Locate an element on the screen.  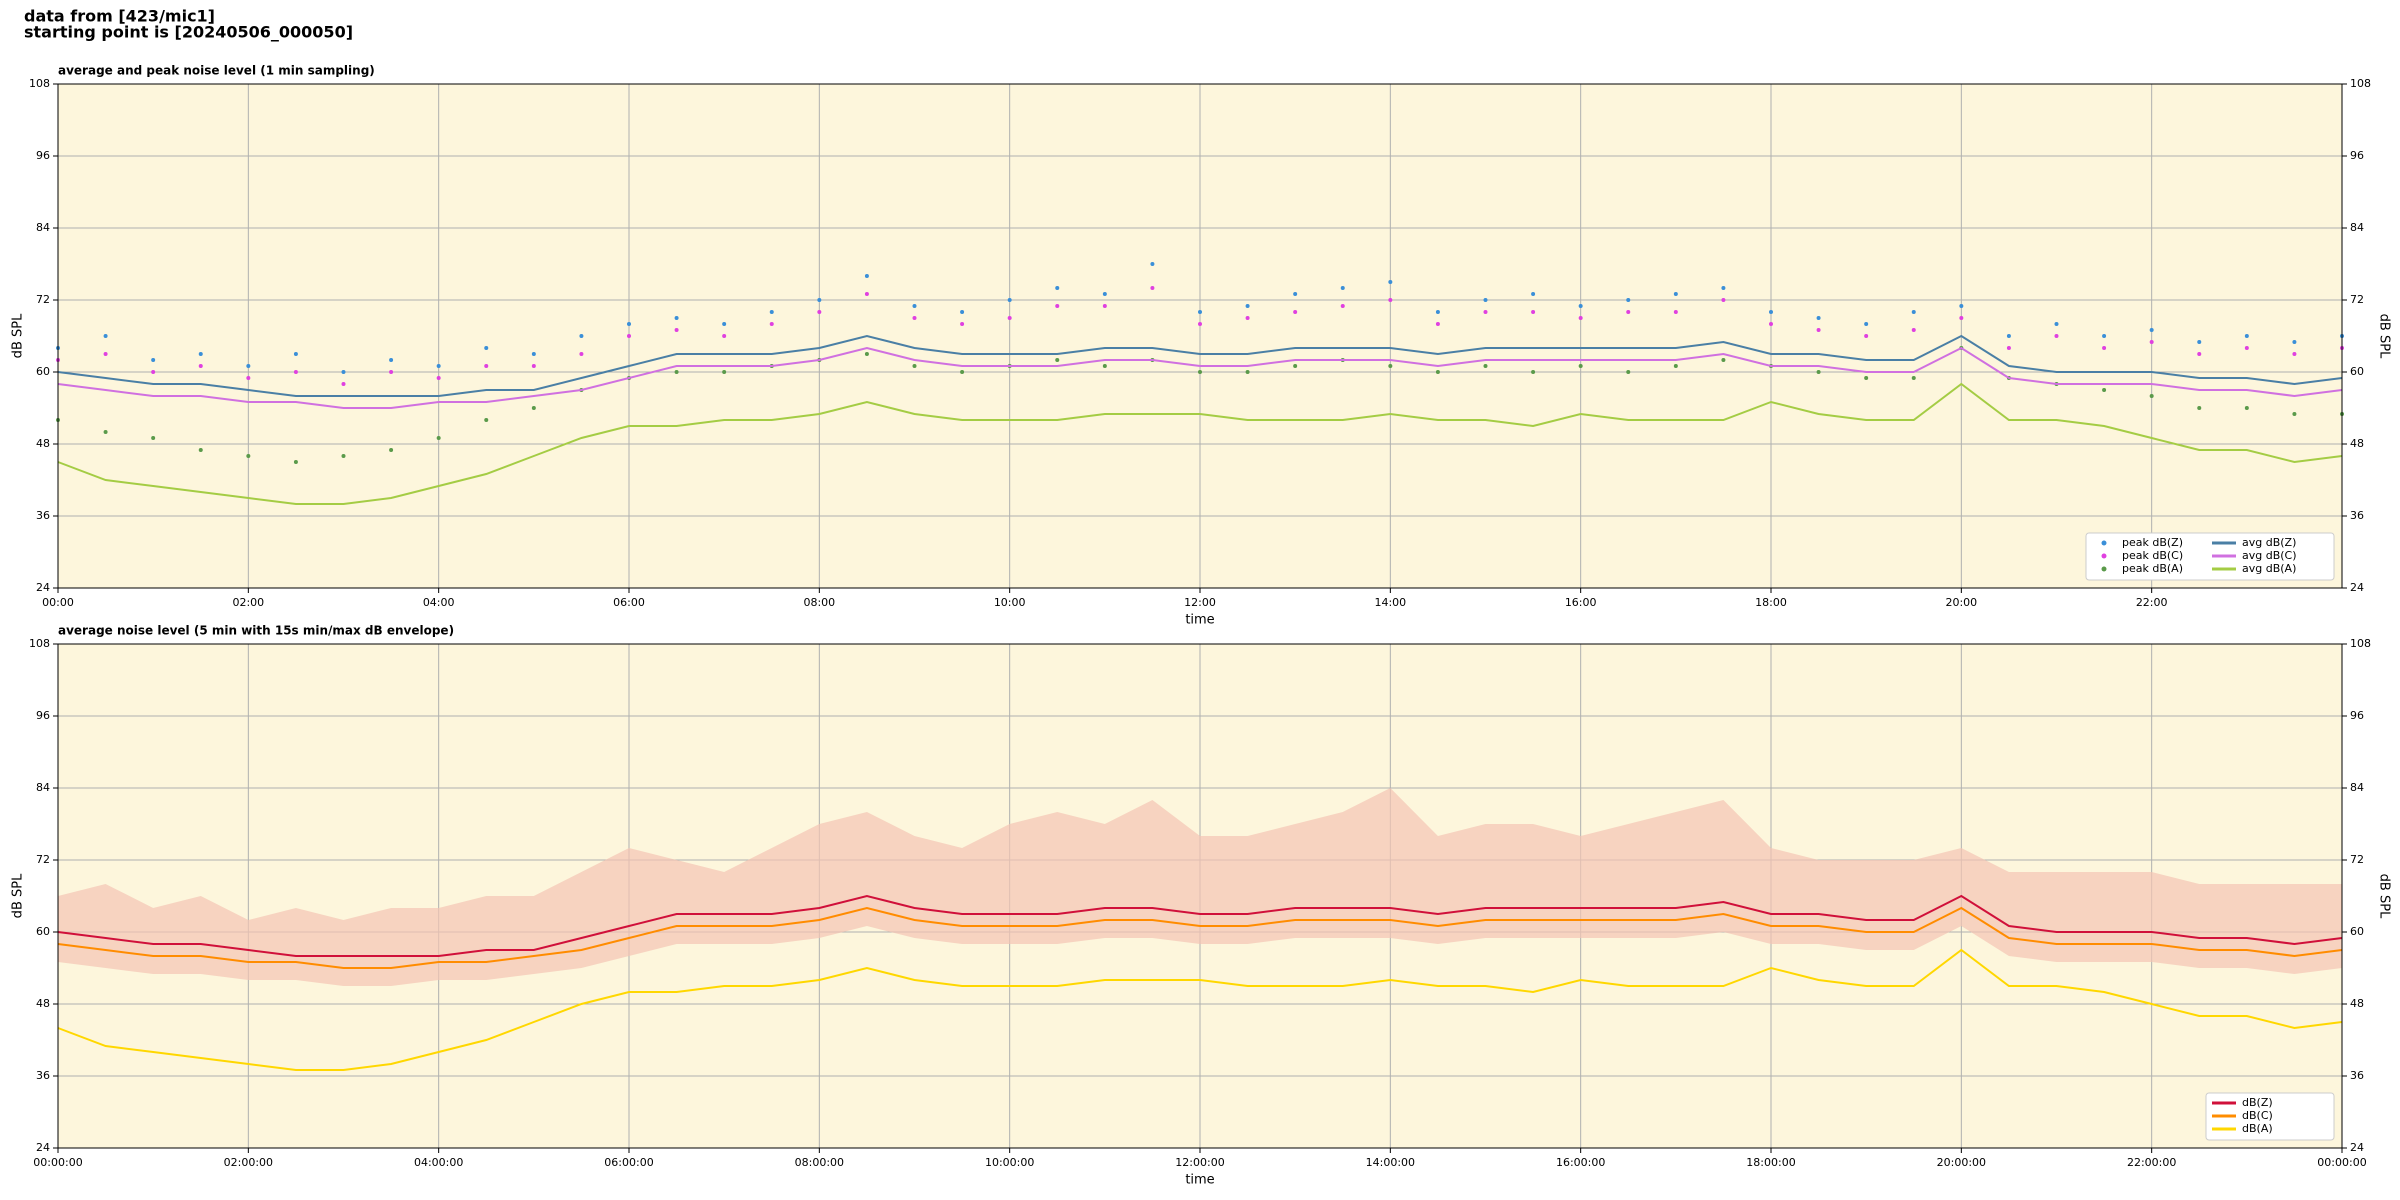
y-tick-label: 108 is located at coordinates (39, 643).